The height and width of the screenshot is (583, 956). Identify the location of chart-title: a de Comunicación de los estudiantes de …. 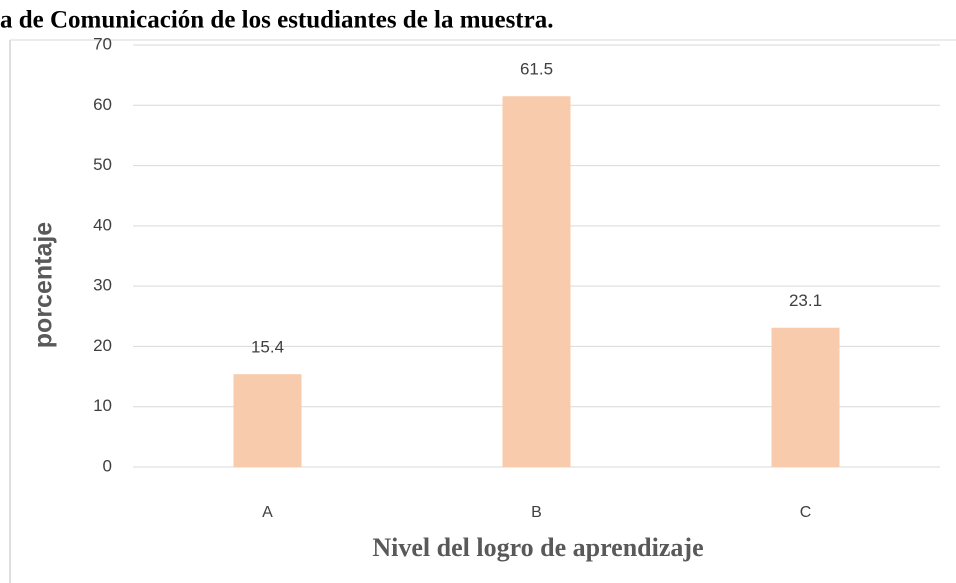
(276, 20).